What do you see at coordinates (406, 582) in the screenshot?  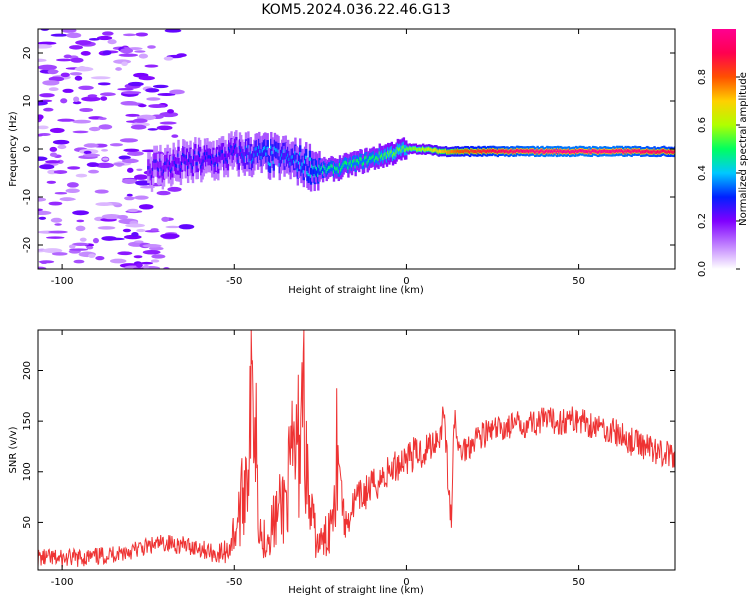 I see `x-tick-label: 0` at bounding box center [406, 582].